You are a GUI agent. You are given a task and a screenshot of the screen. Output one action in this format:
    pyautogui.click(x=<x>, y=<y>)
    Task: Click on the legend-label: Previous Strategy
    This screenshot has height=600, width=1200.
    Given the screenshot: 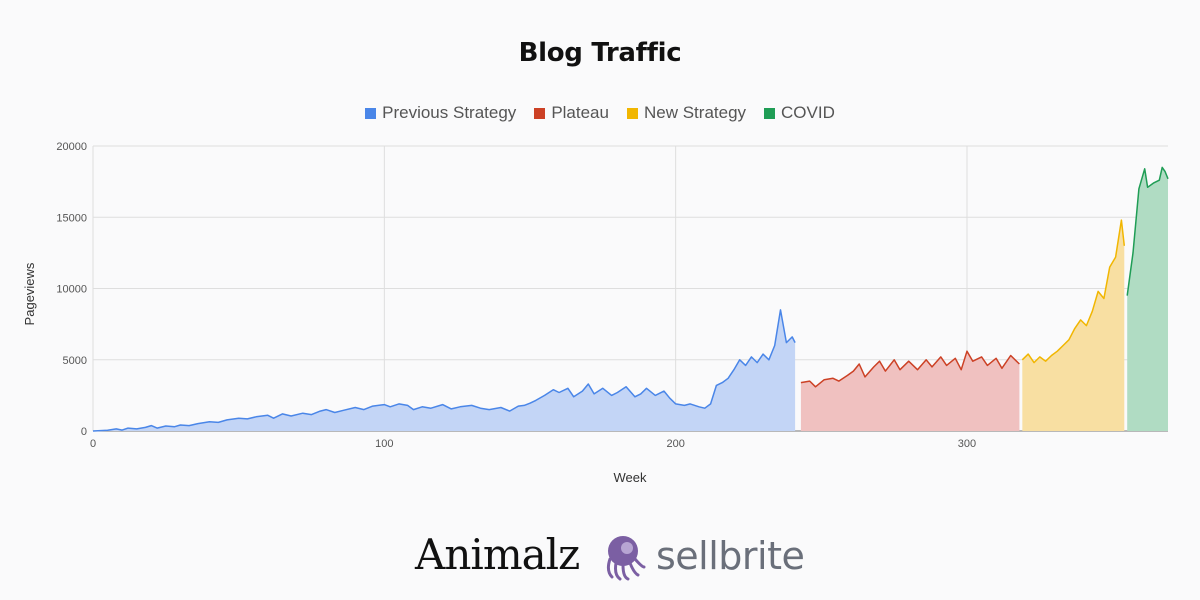 What is the action you would take?
    pyautogui.click(x=449, y=112)
    